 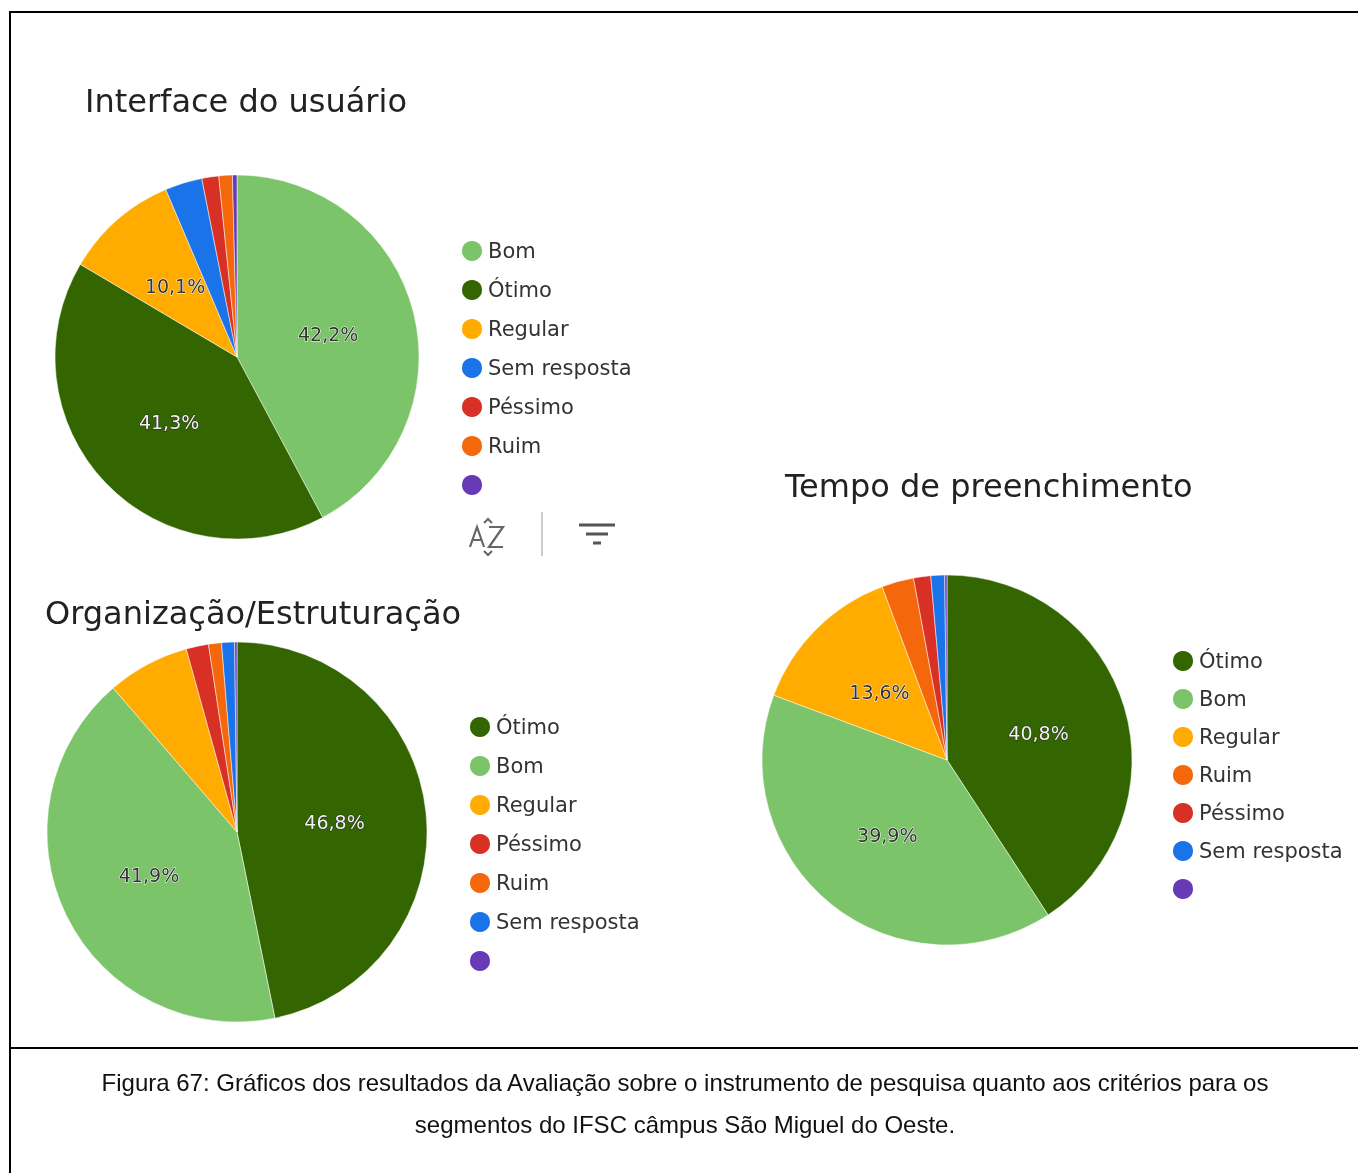 What do you see at coordinates (175, 286) in the screenshot?
I see `data-label: 10,1%` at bounding box center [175, 286].